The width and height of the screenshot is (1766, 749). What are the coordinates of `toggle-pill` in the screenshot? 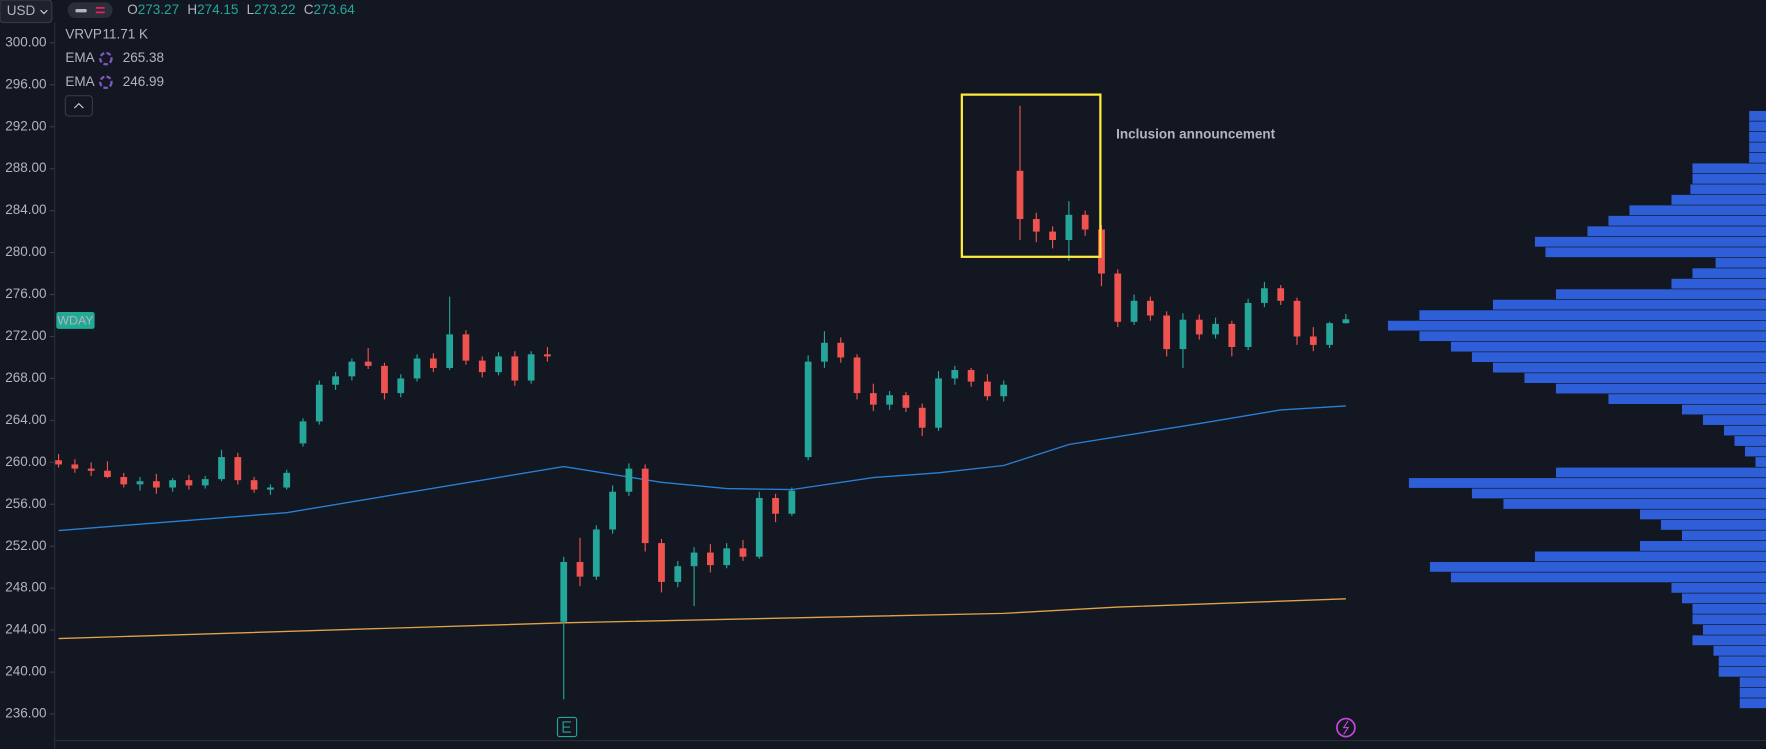 It's located at (90, 10).